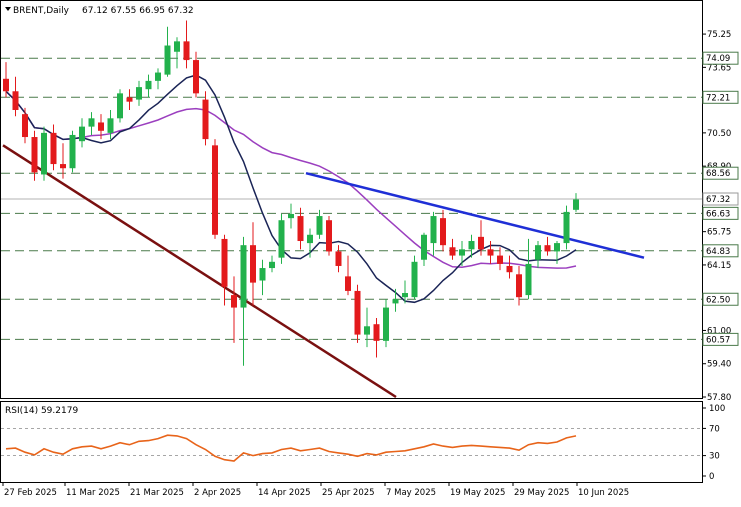  I want to click on collapse-triangle-icon, so click(8, 9).